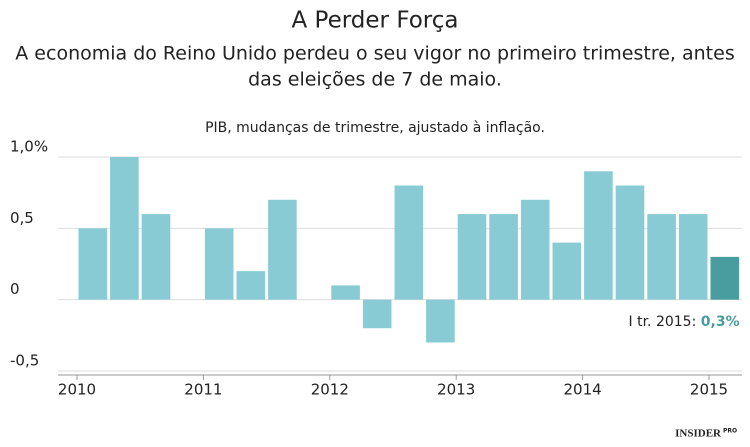 The height and width of the screenshot is (447, 750). Describe the element at coordinates (203, 390) in the screenshot. I see `x-tick-label: 2011` at that location.